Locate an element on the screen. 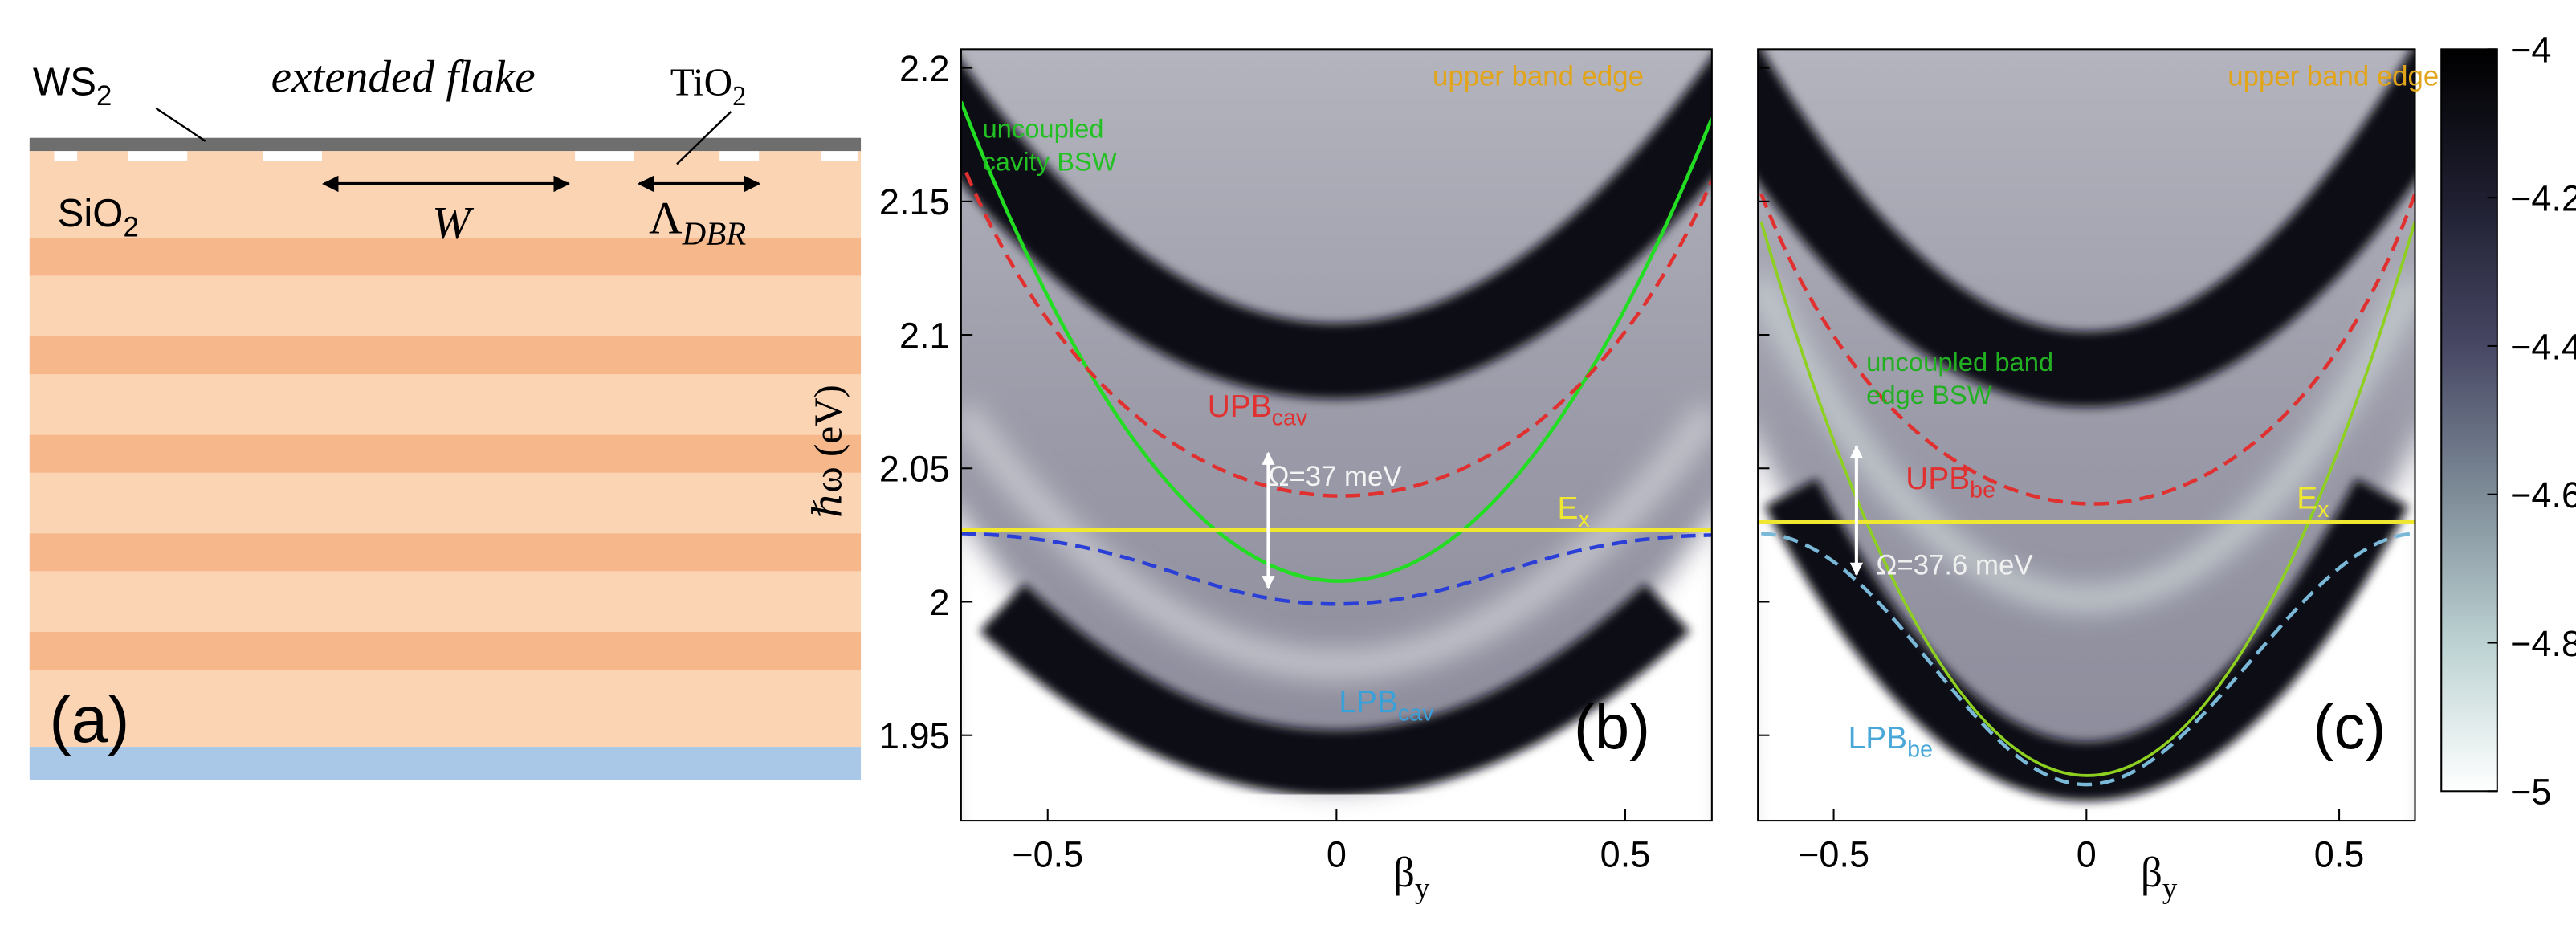 The width and height of the screenshot is (2576, 929). ws2-flake is located at coordinates (445, 144).